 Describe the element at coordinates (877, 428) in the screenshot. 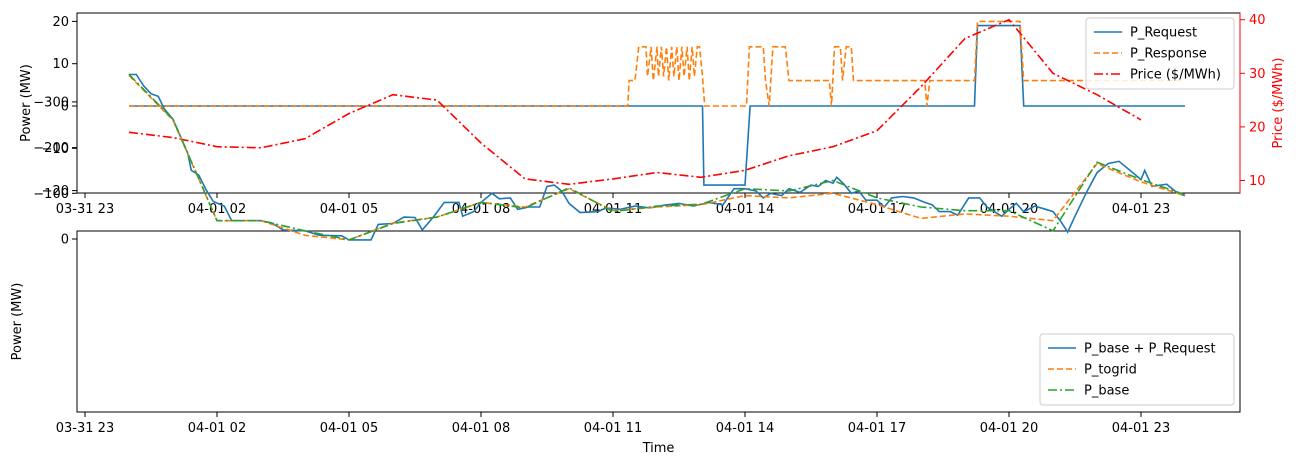

I see `bottom-xtick-label: 04-01 17` at that location.